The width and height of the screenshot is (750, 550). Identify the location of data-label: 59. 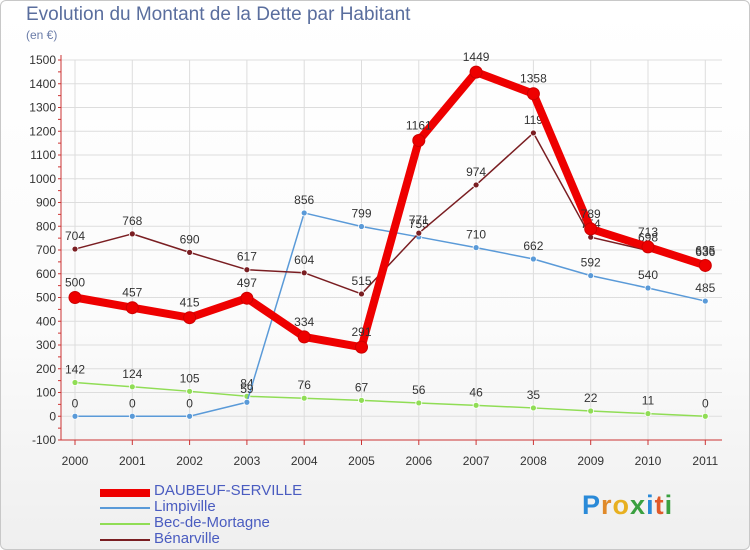
(247, 389).